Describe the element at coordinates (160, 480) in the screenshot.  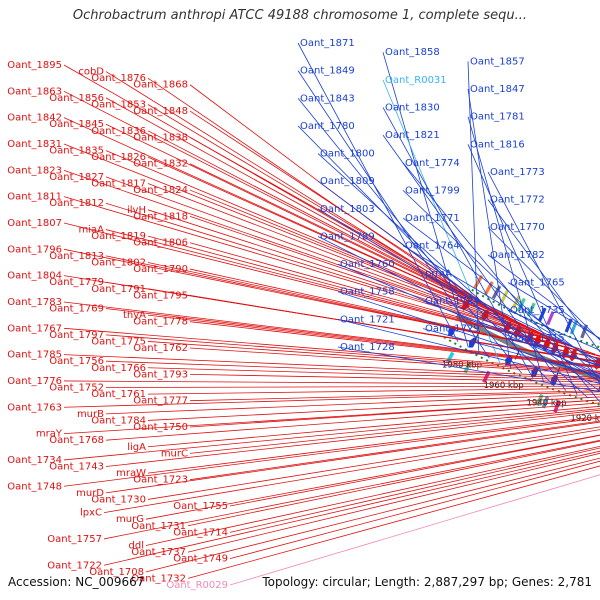
I see `gene-label: Oant_1723` at that location.